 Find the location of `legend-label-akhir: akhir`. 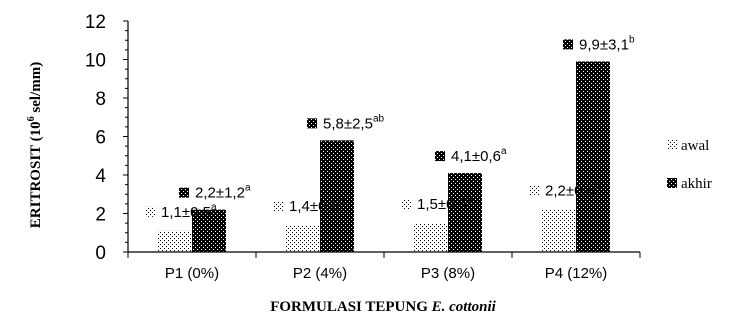

legend-label-akhir: akhir is located at coordinates (696, 184).